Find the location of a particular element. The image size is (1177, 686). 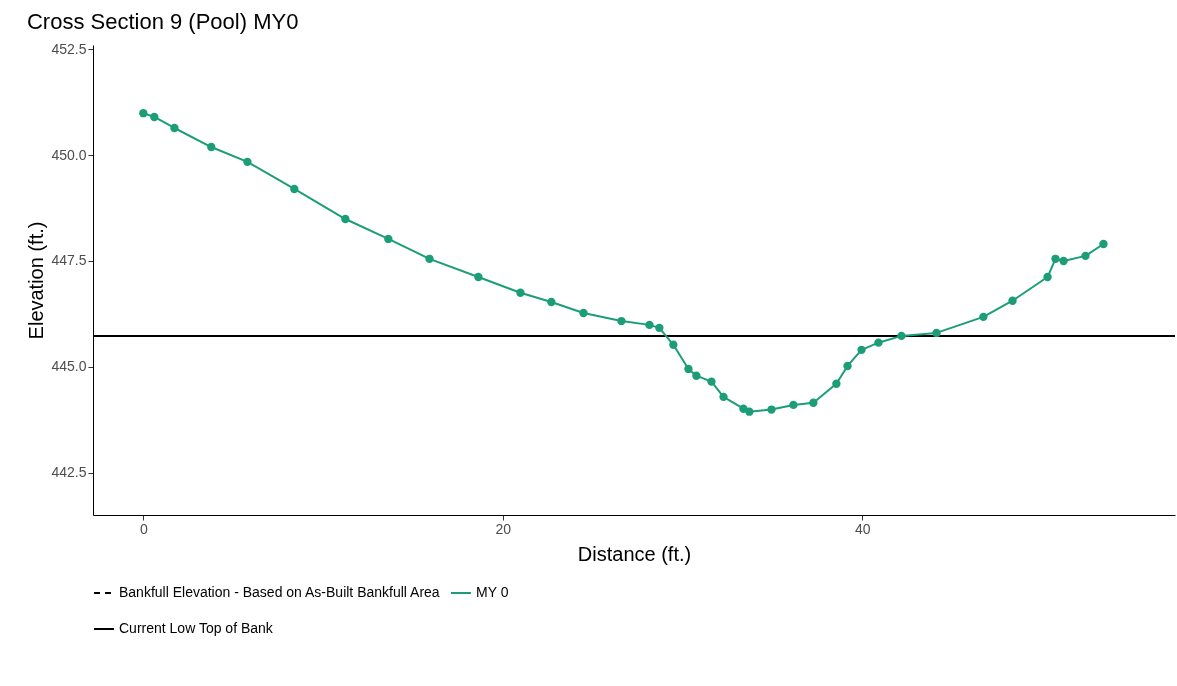

y-tick-label: 447.5 is located at coordinates (69, 260).